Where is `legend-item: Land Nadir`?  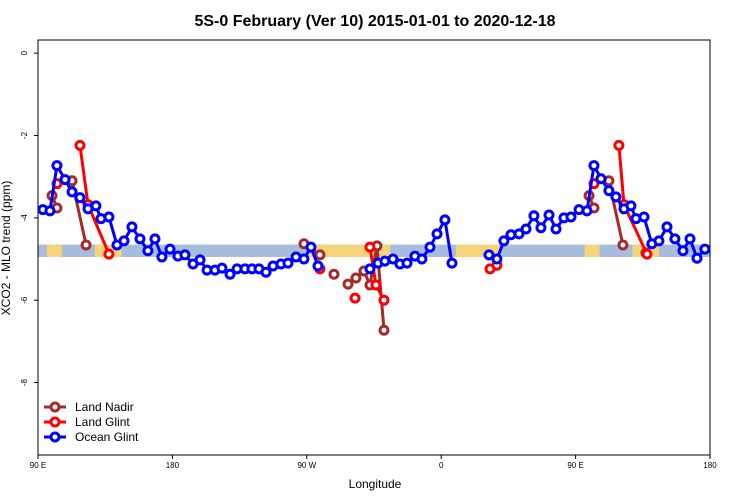 legend-item: Land Nadir is located at coordinates (89, 407).